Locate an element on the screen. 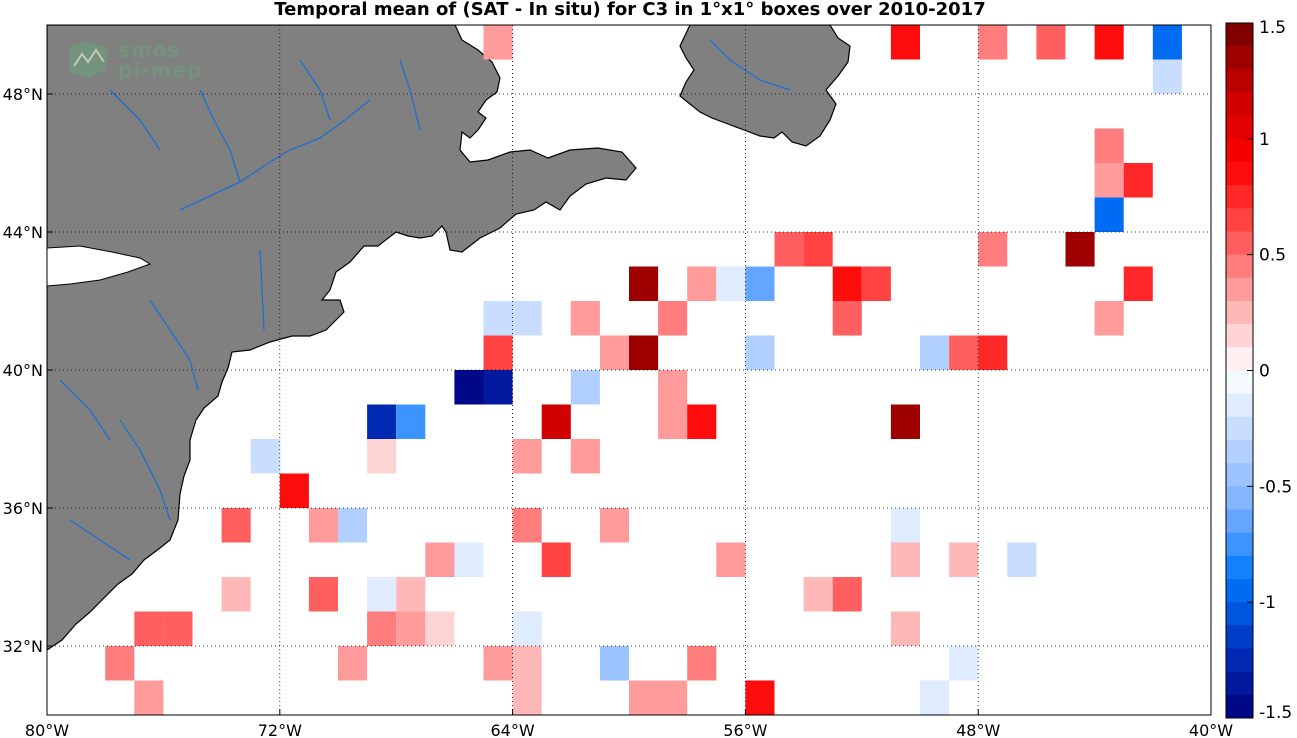  y-tick-label: 36°N is located at coordinates (23, 508).